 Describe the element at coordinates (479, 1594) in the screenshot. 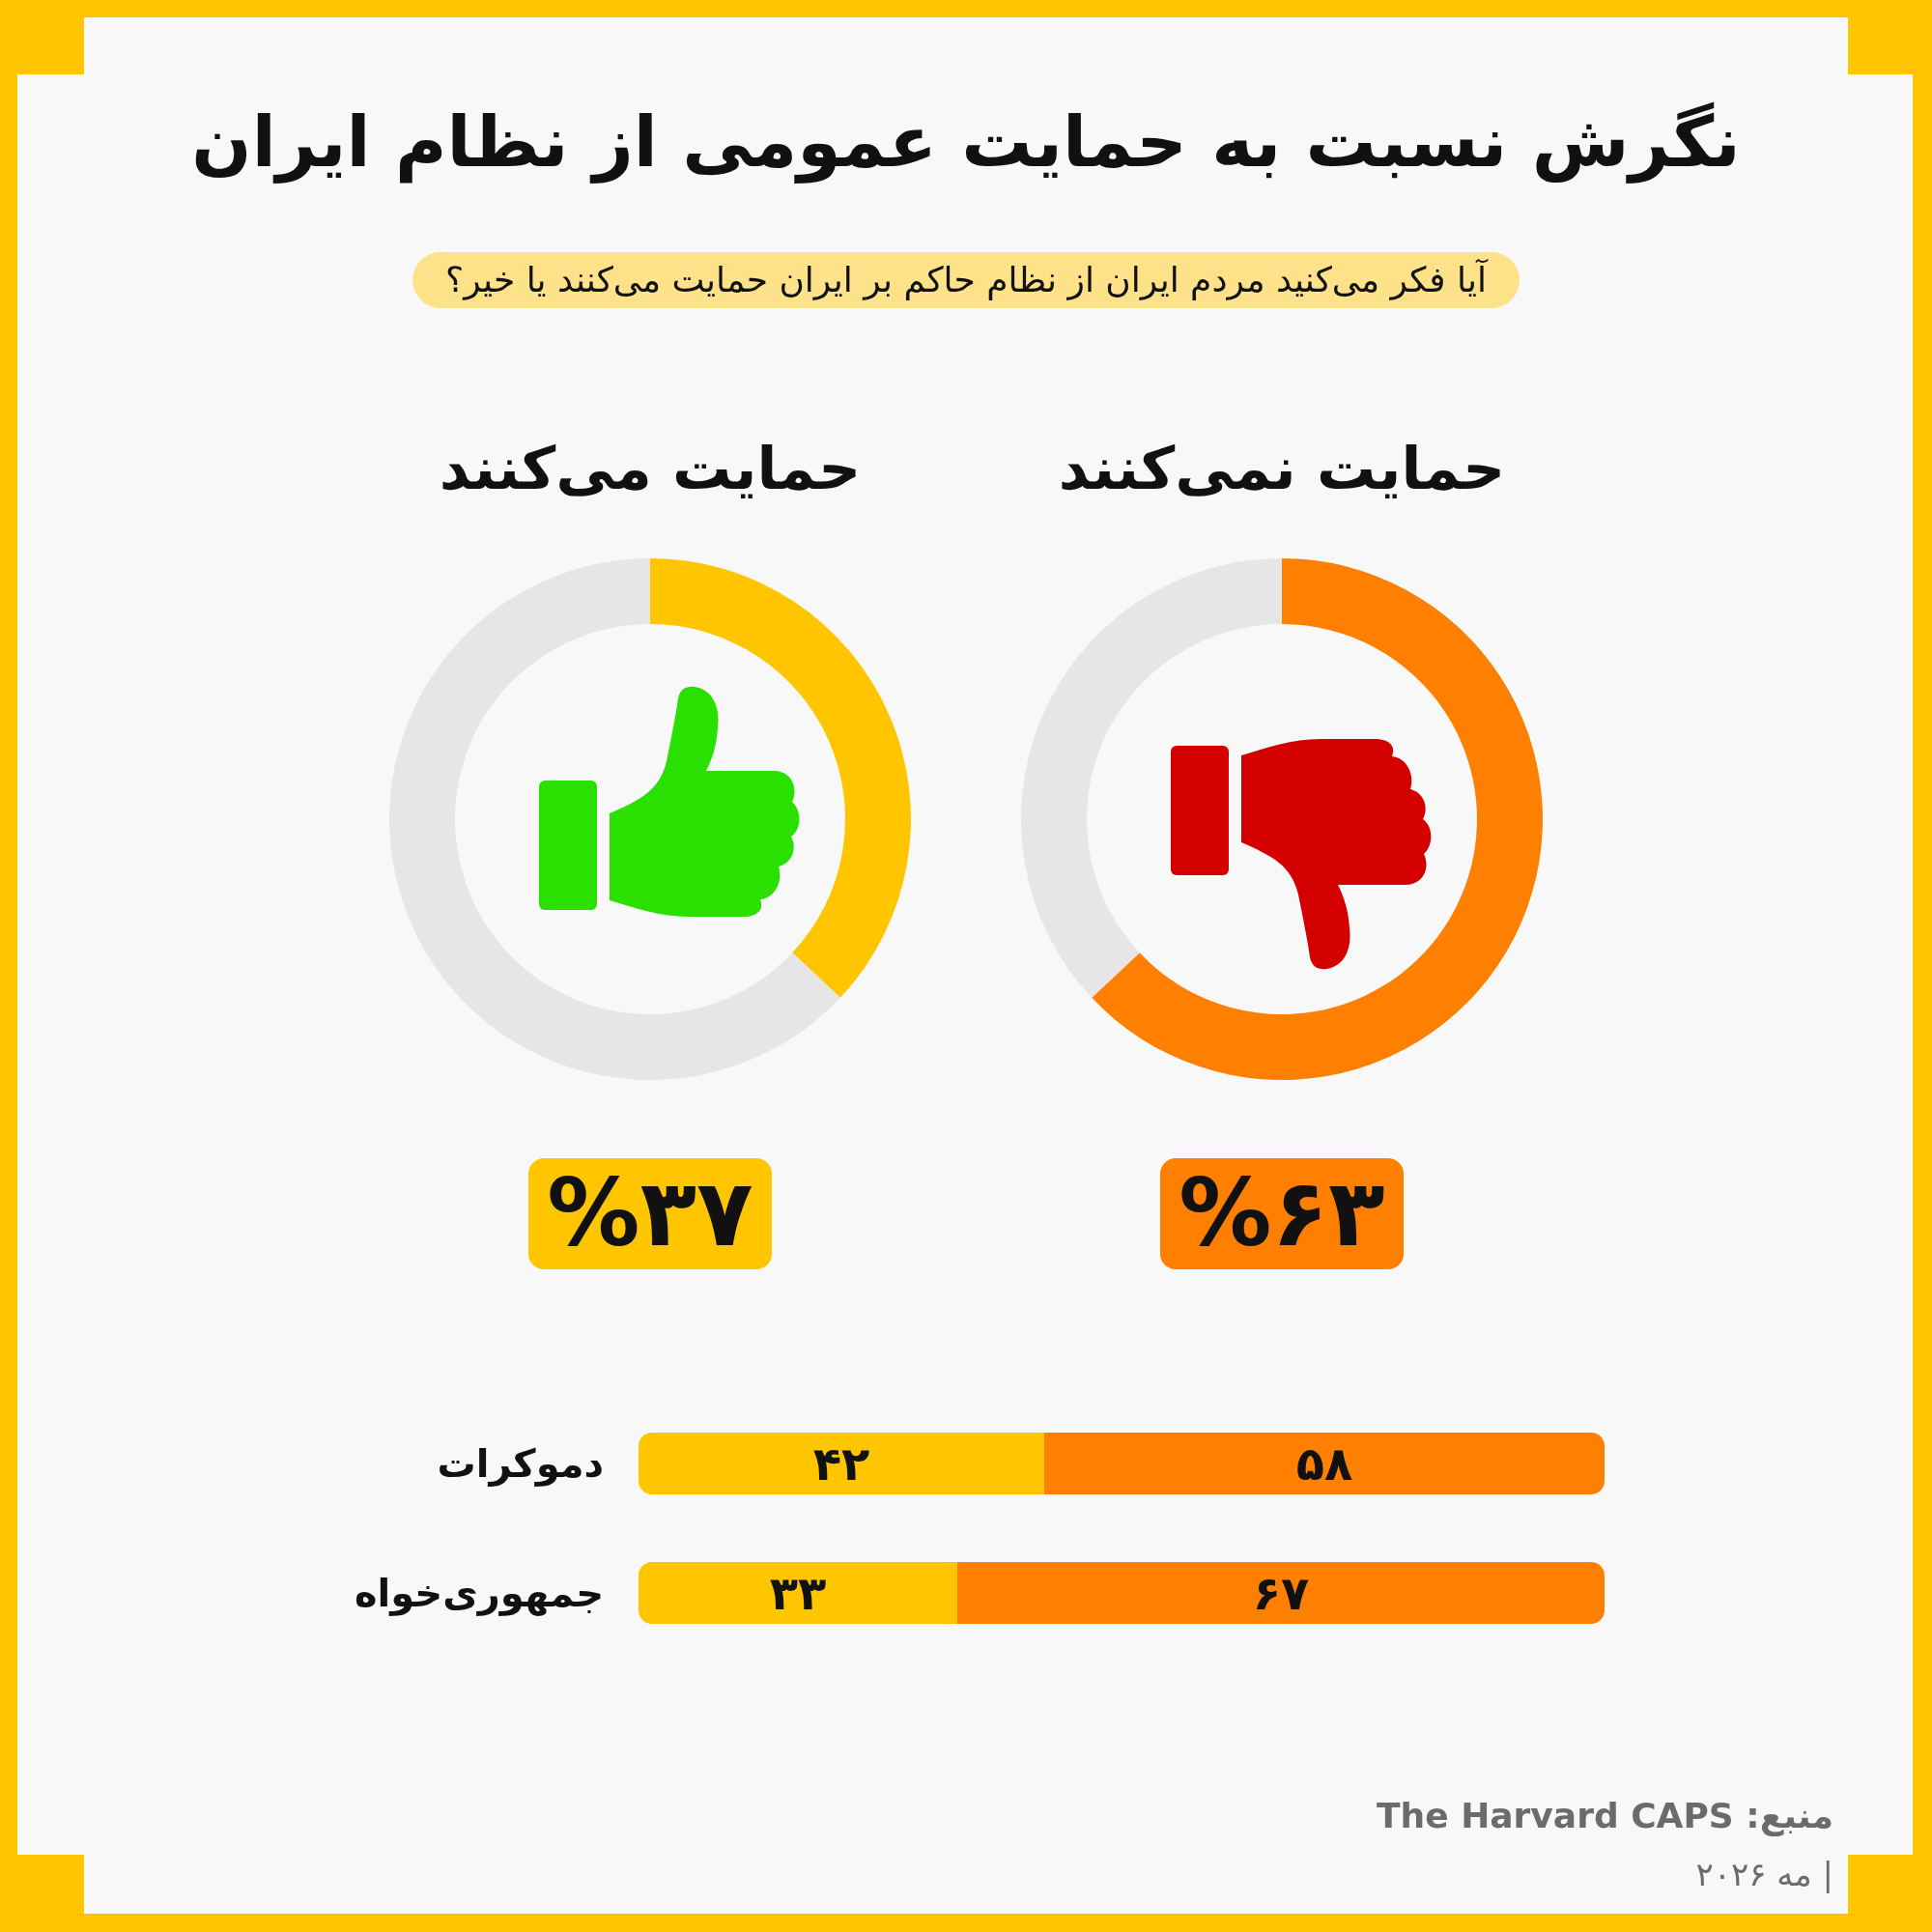

I see `y-tick-label: جمهوری‌خواه` at that location.